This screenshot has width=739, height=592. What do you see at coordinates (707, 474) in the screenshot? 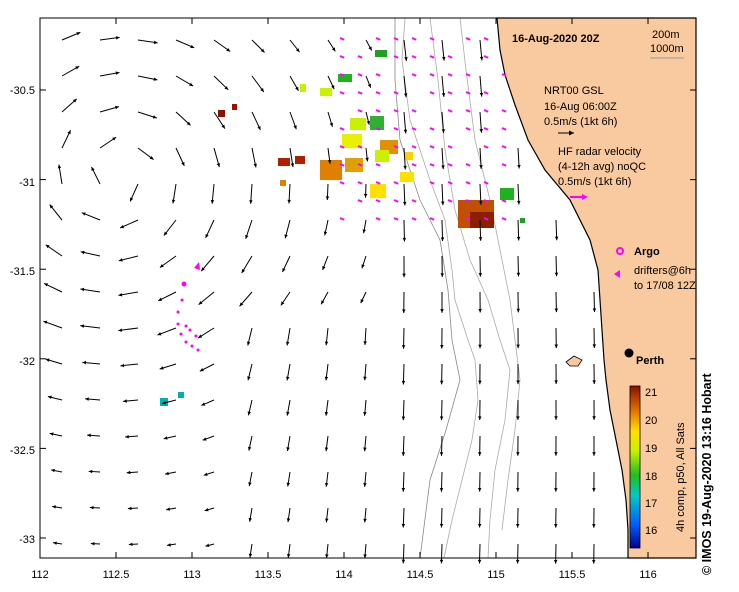
I see `imos-credit: © IMOS 19-Aug-2020 13:16 Hobart` at bounding box center [707, 474].